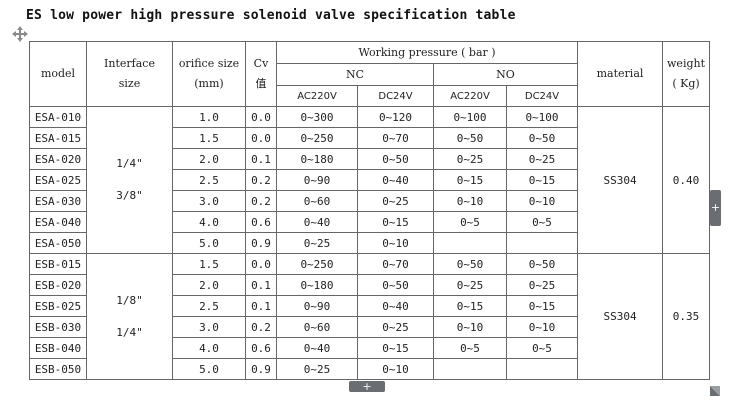 The image size is (749, 406). Describe the element at coordinates (209, 243) in the screenshot. I see `orifice-cell: 5.0` at that location.